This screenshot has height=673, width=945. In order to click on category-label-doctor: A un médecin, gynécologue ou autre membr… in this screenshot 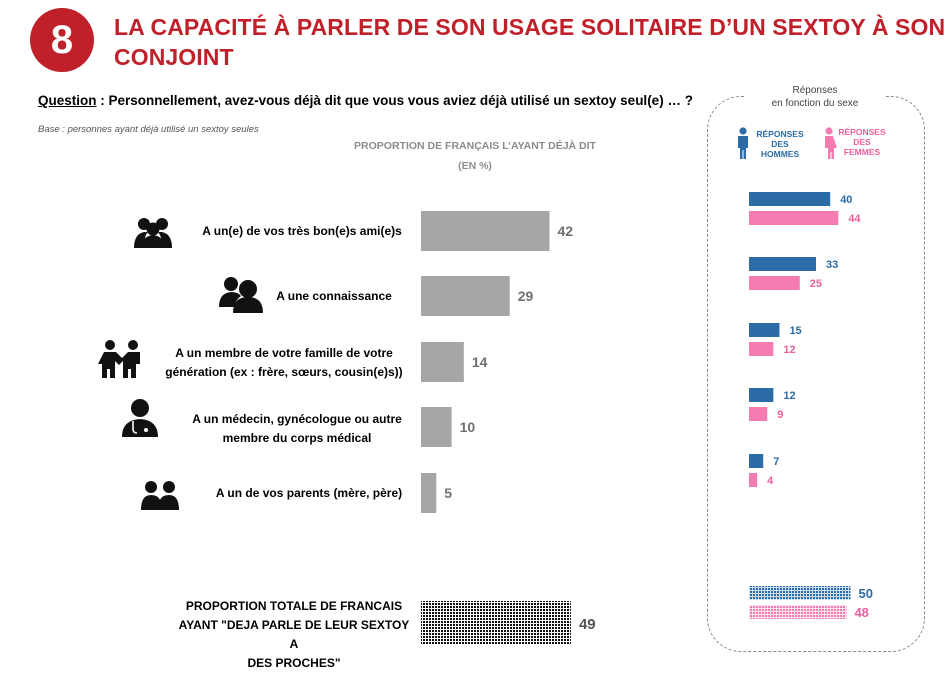, I will do `click(297, 429)`.